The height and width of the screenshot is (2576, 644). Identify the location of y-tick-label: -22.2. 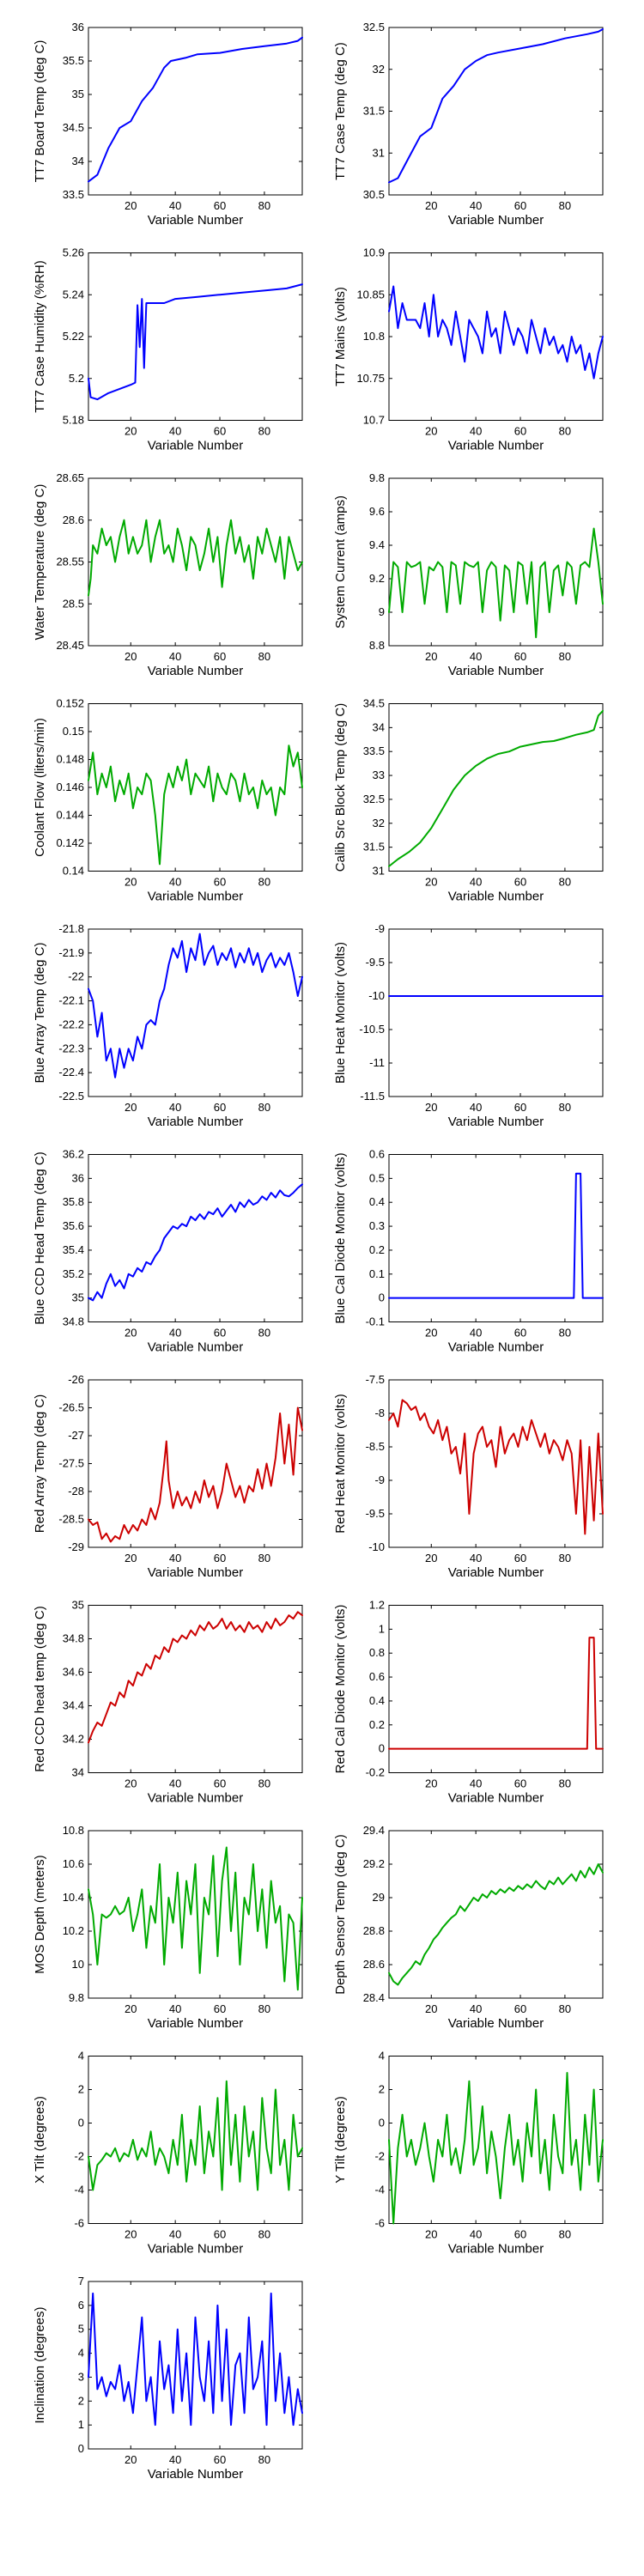
(71, 1024).